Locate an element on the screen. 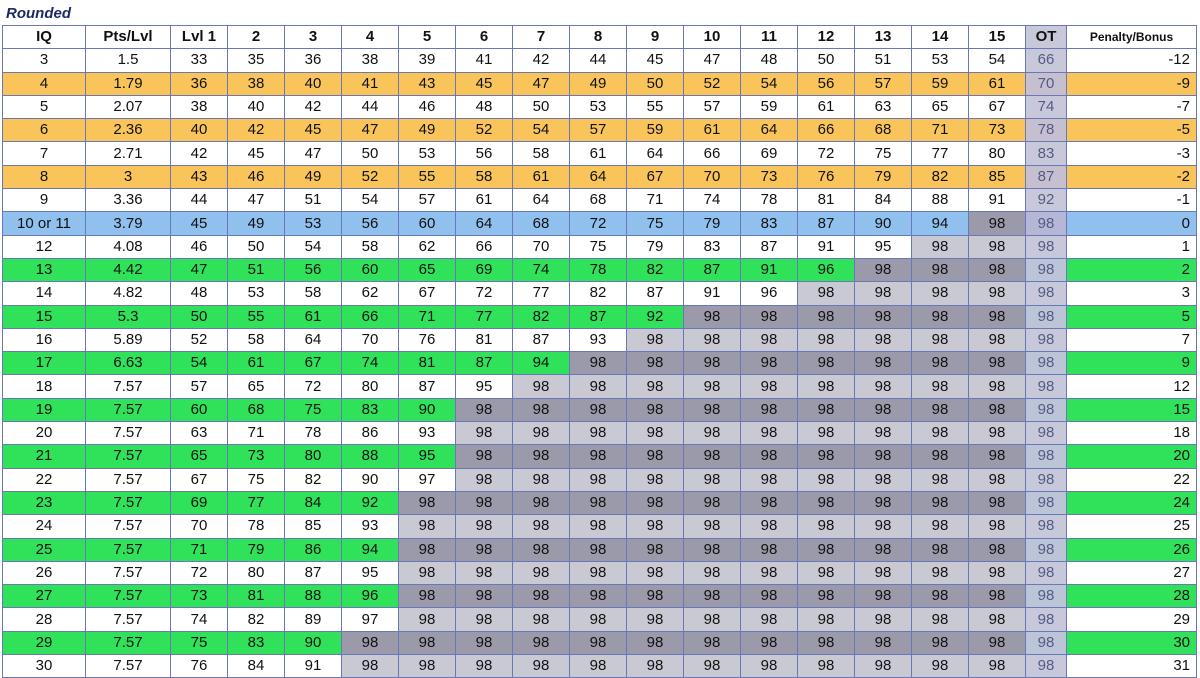 This screenshot has height=678, width=1200. table-row: 16 5.89 52 58 64 70 76 81 87 93 98 98 98 98 98 98 98 98 7 is located at coordinates (599, 340).